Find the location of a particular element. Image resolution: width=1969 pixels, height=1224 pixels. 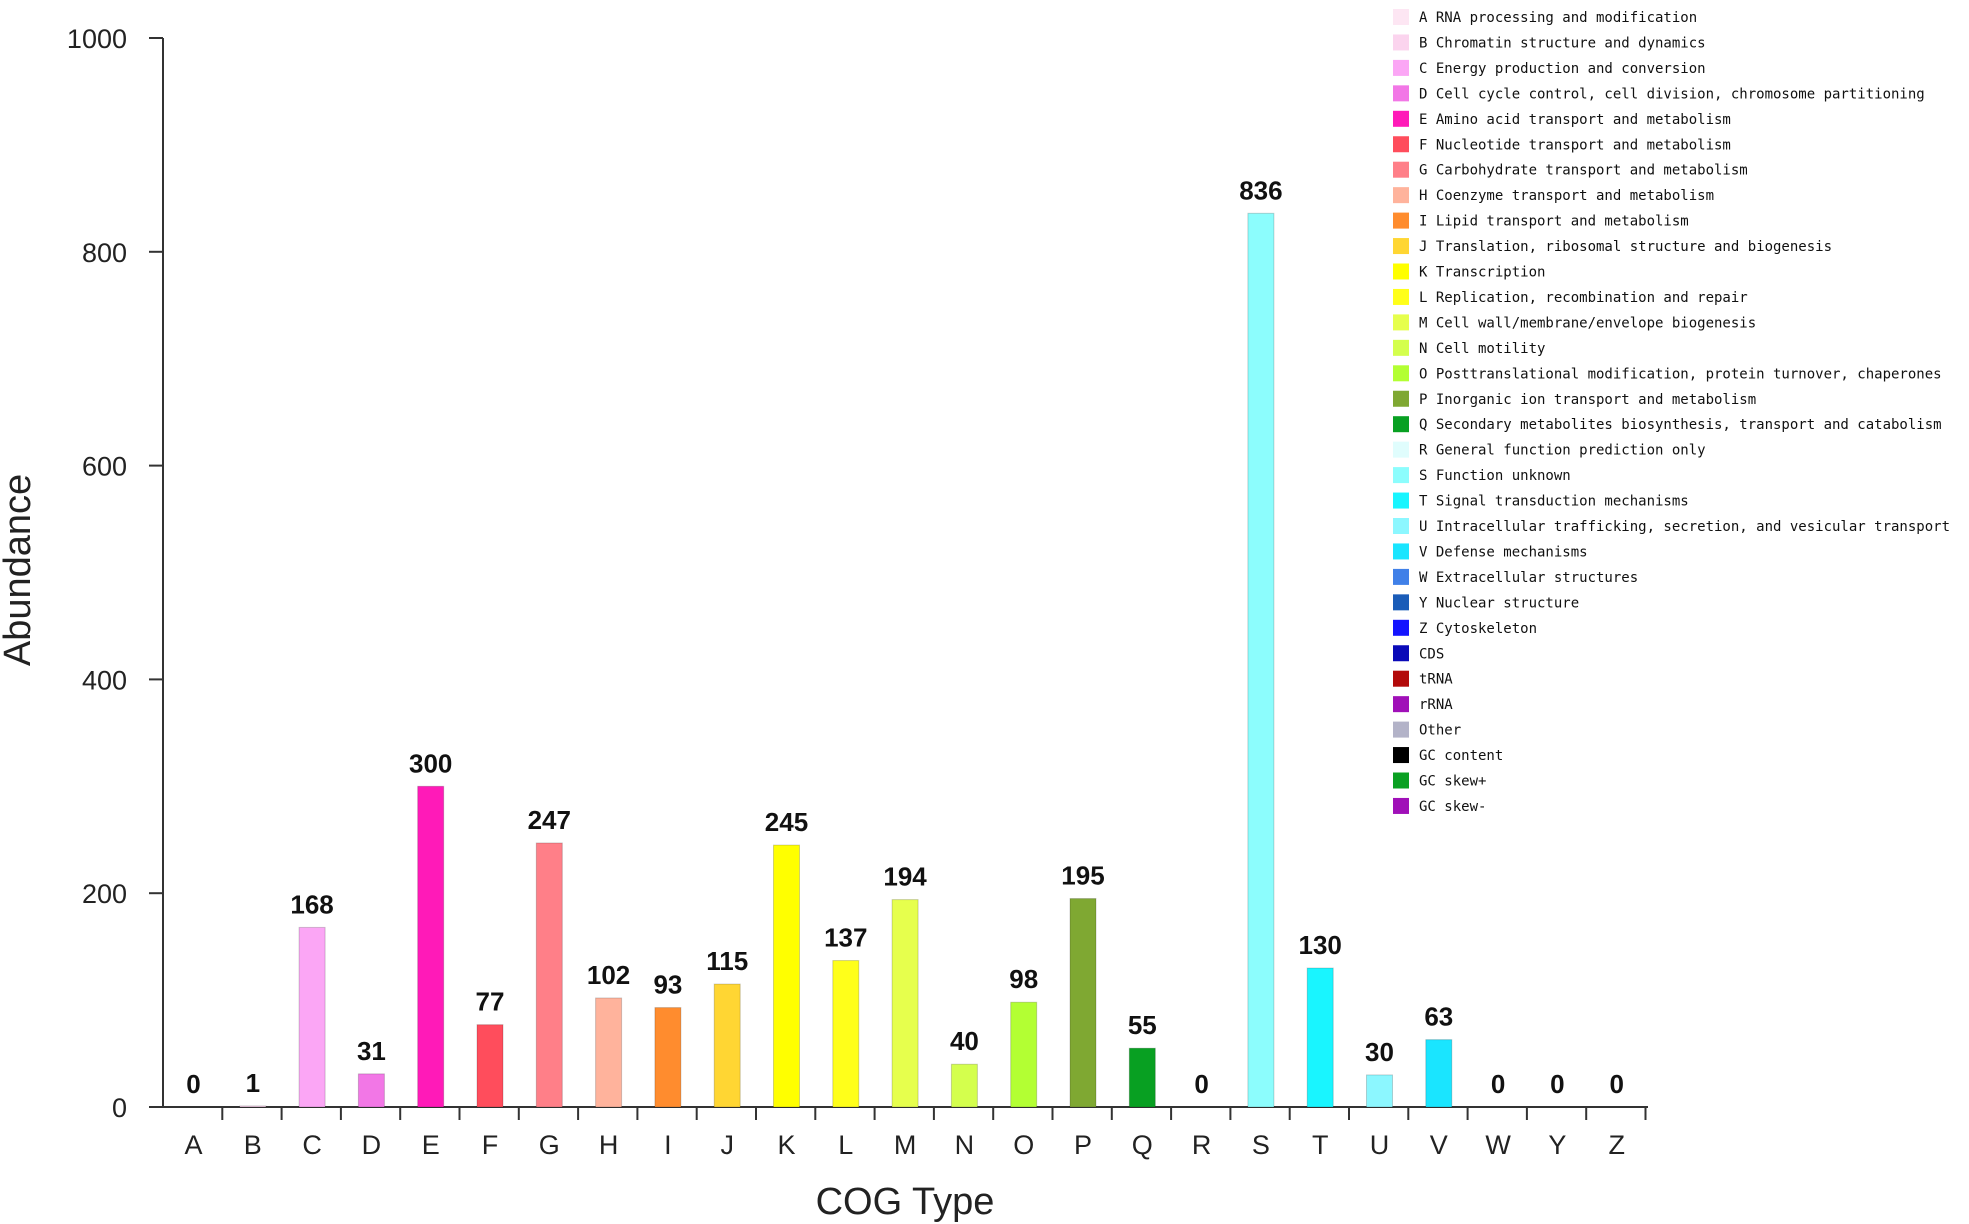

legend-label: GC skew- is located at coordinates (1452, 807).